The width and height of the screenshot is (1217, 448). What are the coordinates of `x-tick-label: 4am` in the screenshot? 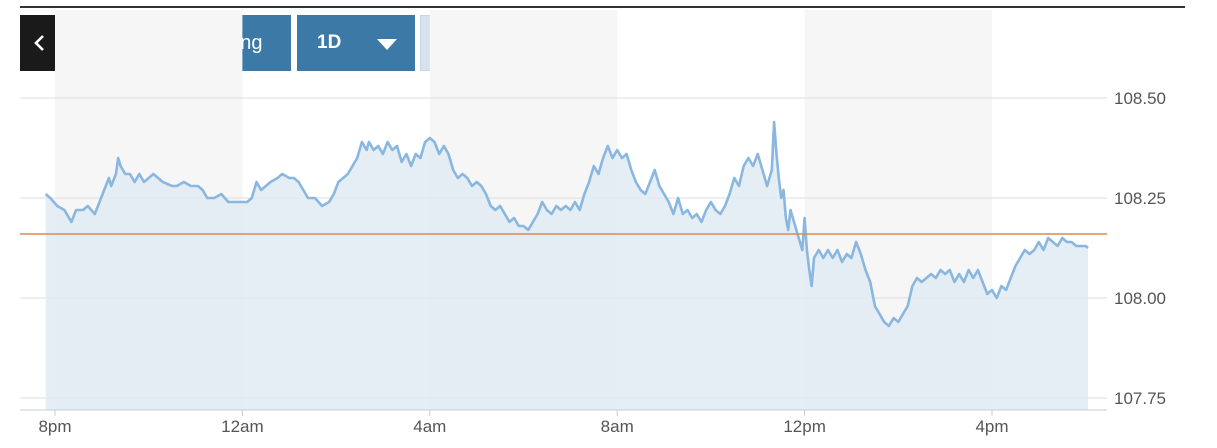 It's located at (429, 426).